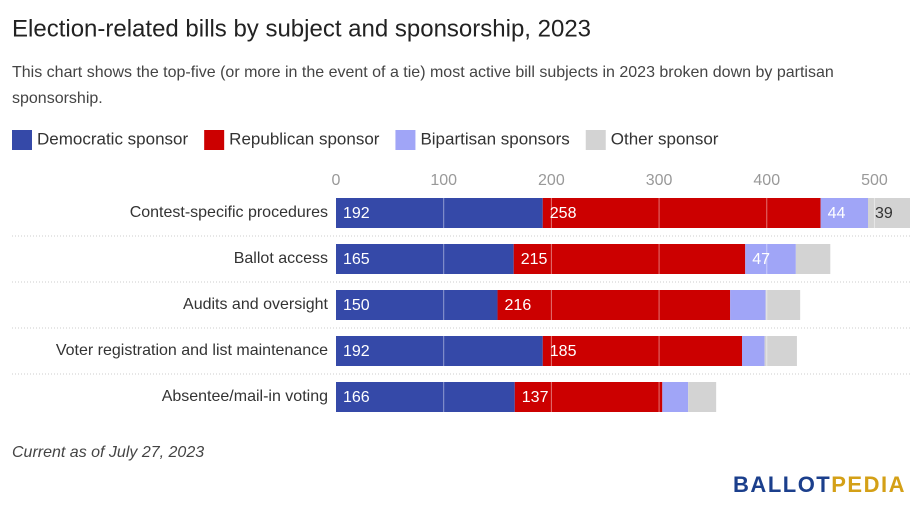 The width and height of the screenshot is (919, 513). I want to click on x-tick-label: 200, so click(551, 180).